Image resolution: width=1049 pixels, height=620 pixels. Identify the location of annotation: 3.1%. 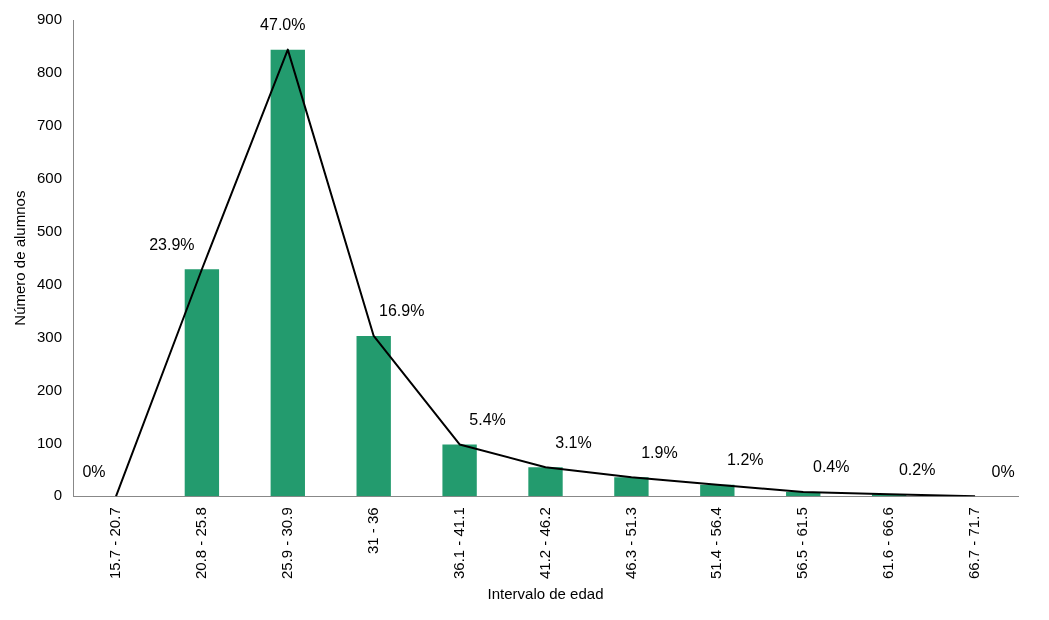
(573, 442).